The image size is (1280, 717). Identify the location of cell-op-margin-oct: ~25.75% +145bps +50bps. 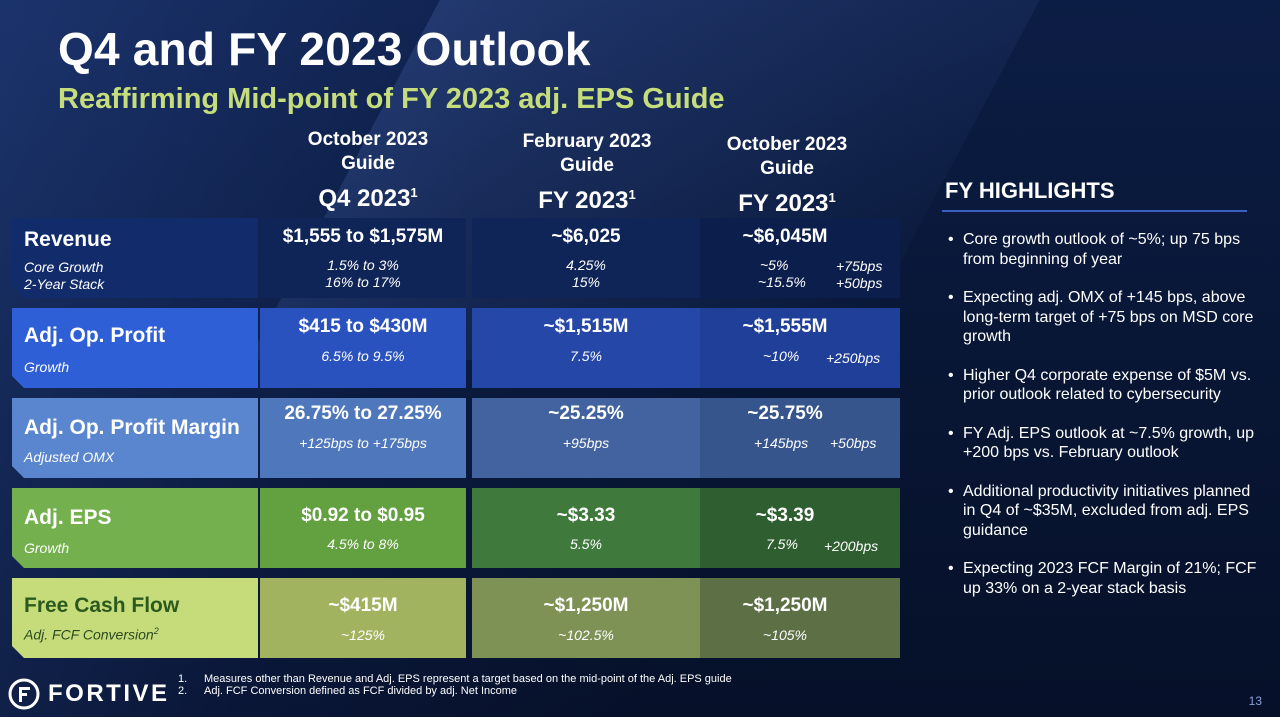
(800, 438).